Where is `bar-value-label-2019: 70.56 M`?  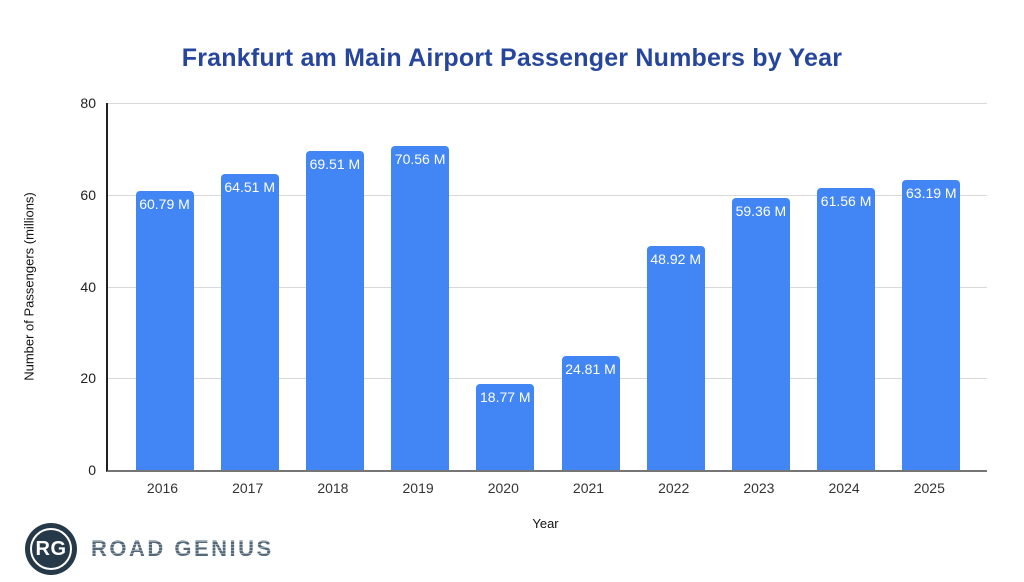
bar-value-label-2019: 70.56 M is located at coordinates (420, 159).